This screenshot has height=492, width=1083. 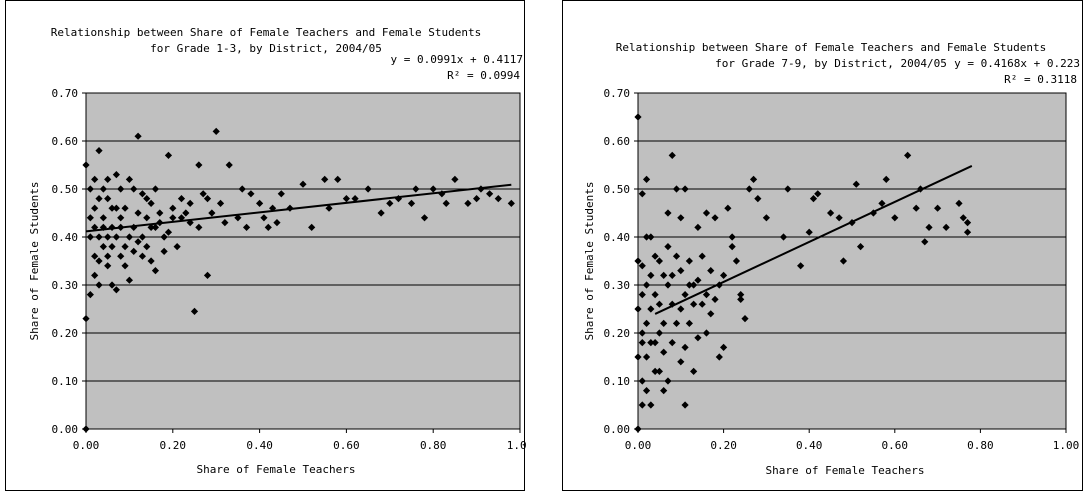 I want to click on x-tick-label: 0.60, so click(x=895, y=445).